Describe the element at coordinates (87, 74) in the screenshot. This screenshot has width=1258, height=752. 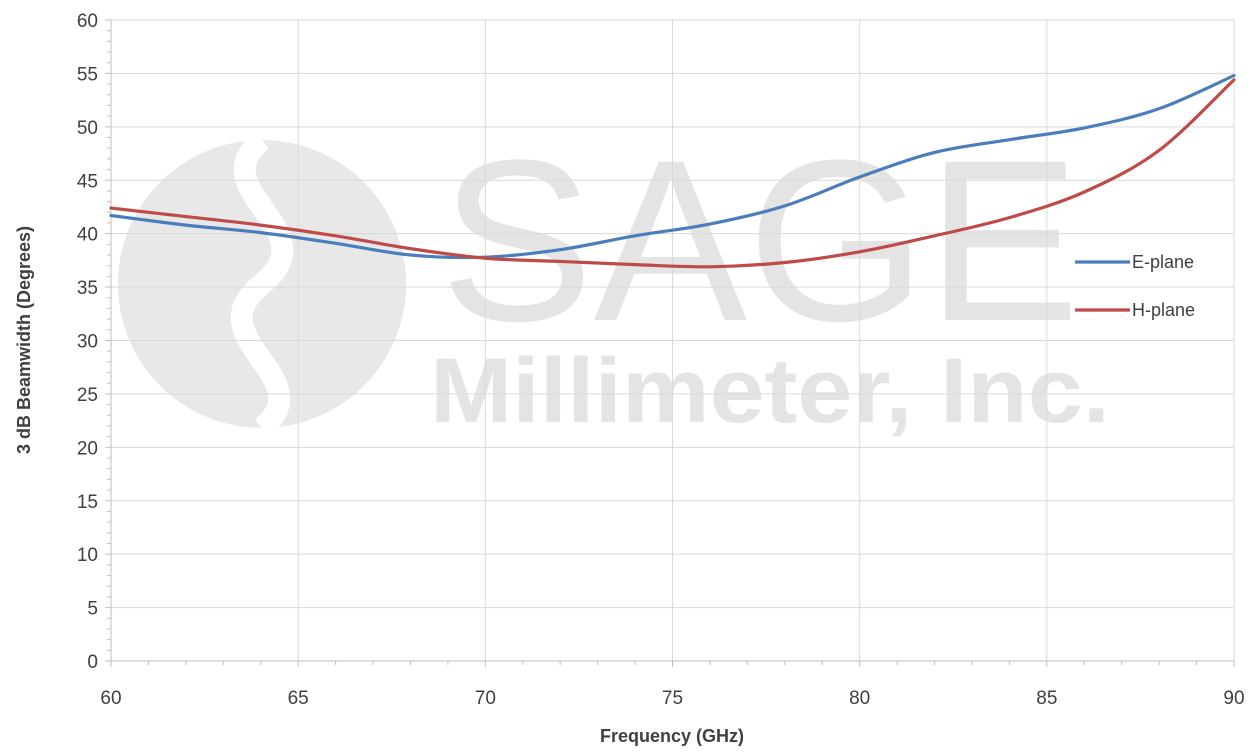
I see `y-tick-label-11: 55` at that location.